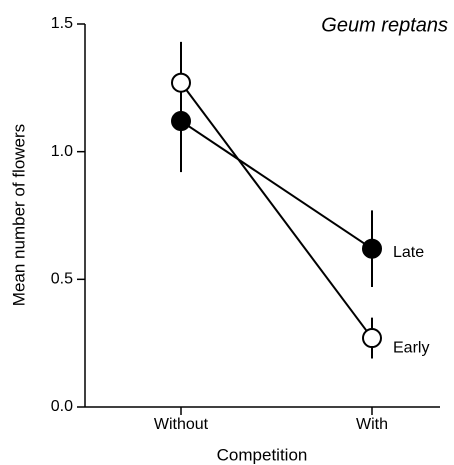  I want to click on y-tick-label: 0.0, so click(62, 406).